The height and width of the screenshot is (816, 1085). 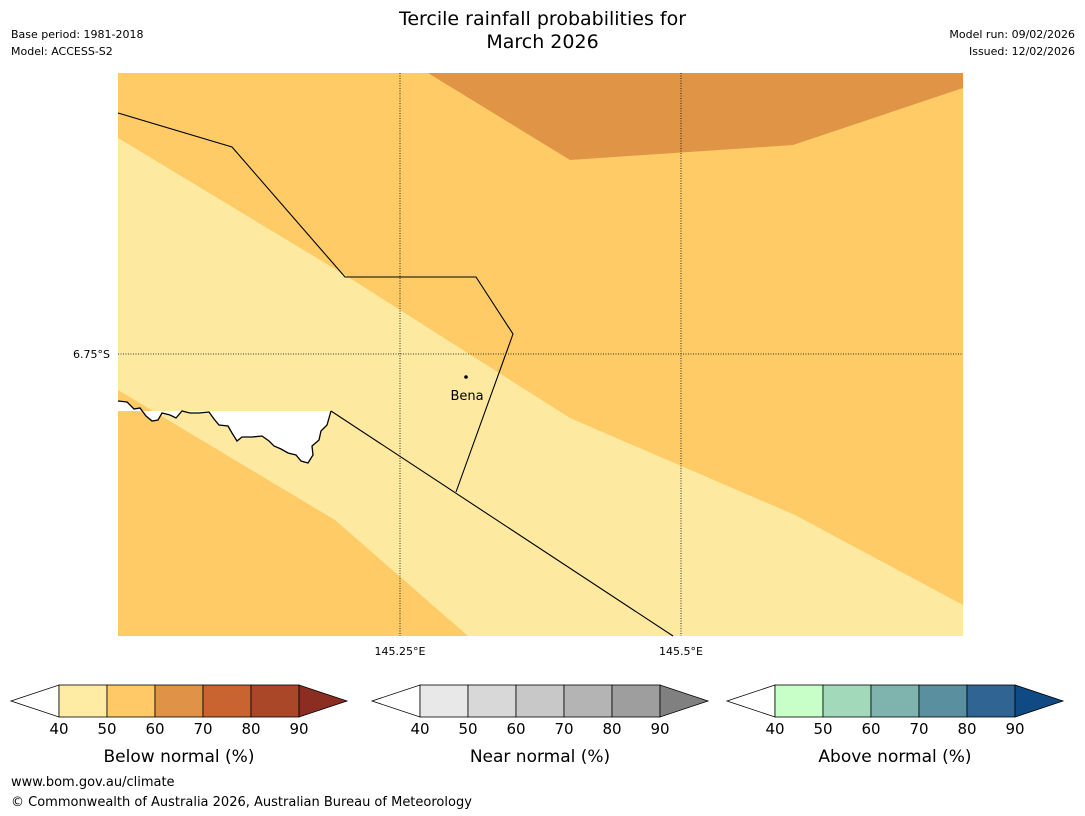 I want to click on issued-text: Issued: 12/02/2026, so click(x=1021, y=51).